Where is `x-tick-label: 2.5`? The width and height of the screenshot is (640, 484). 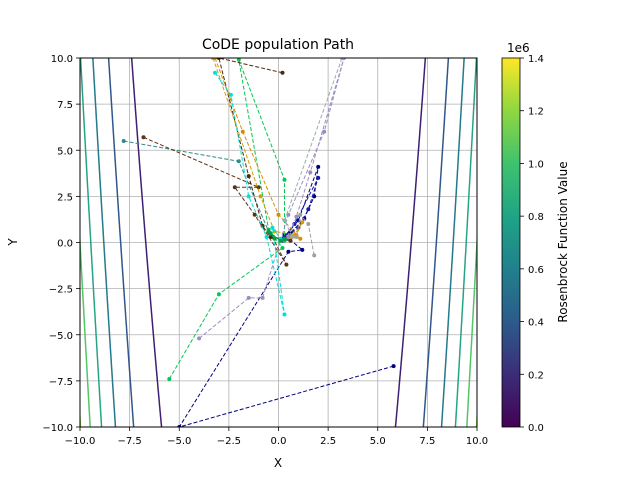
x-tick-label: 2.5 is located at coordinates (328, 441).